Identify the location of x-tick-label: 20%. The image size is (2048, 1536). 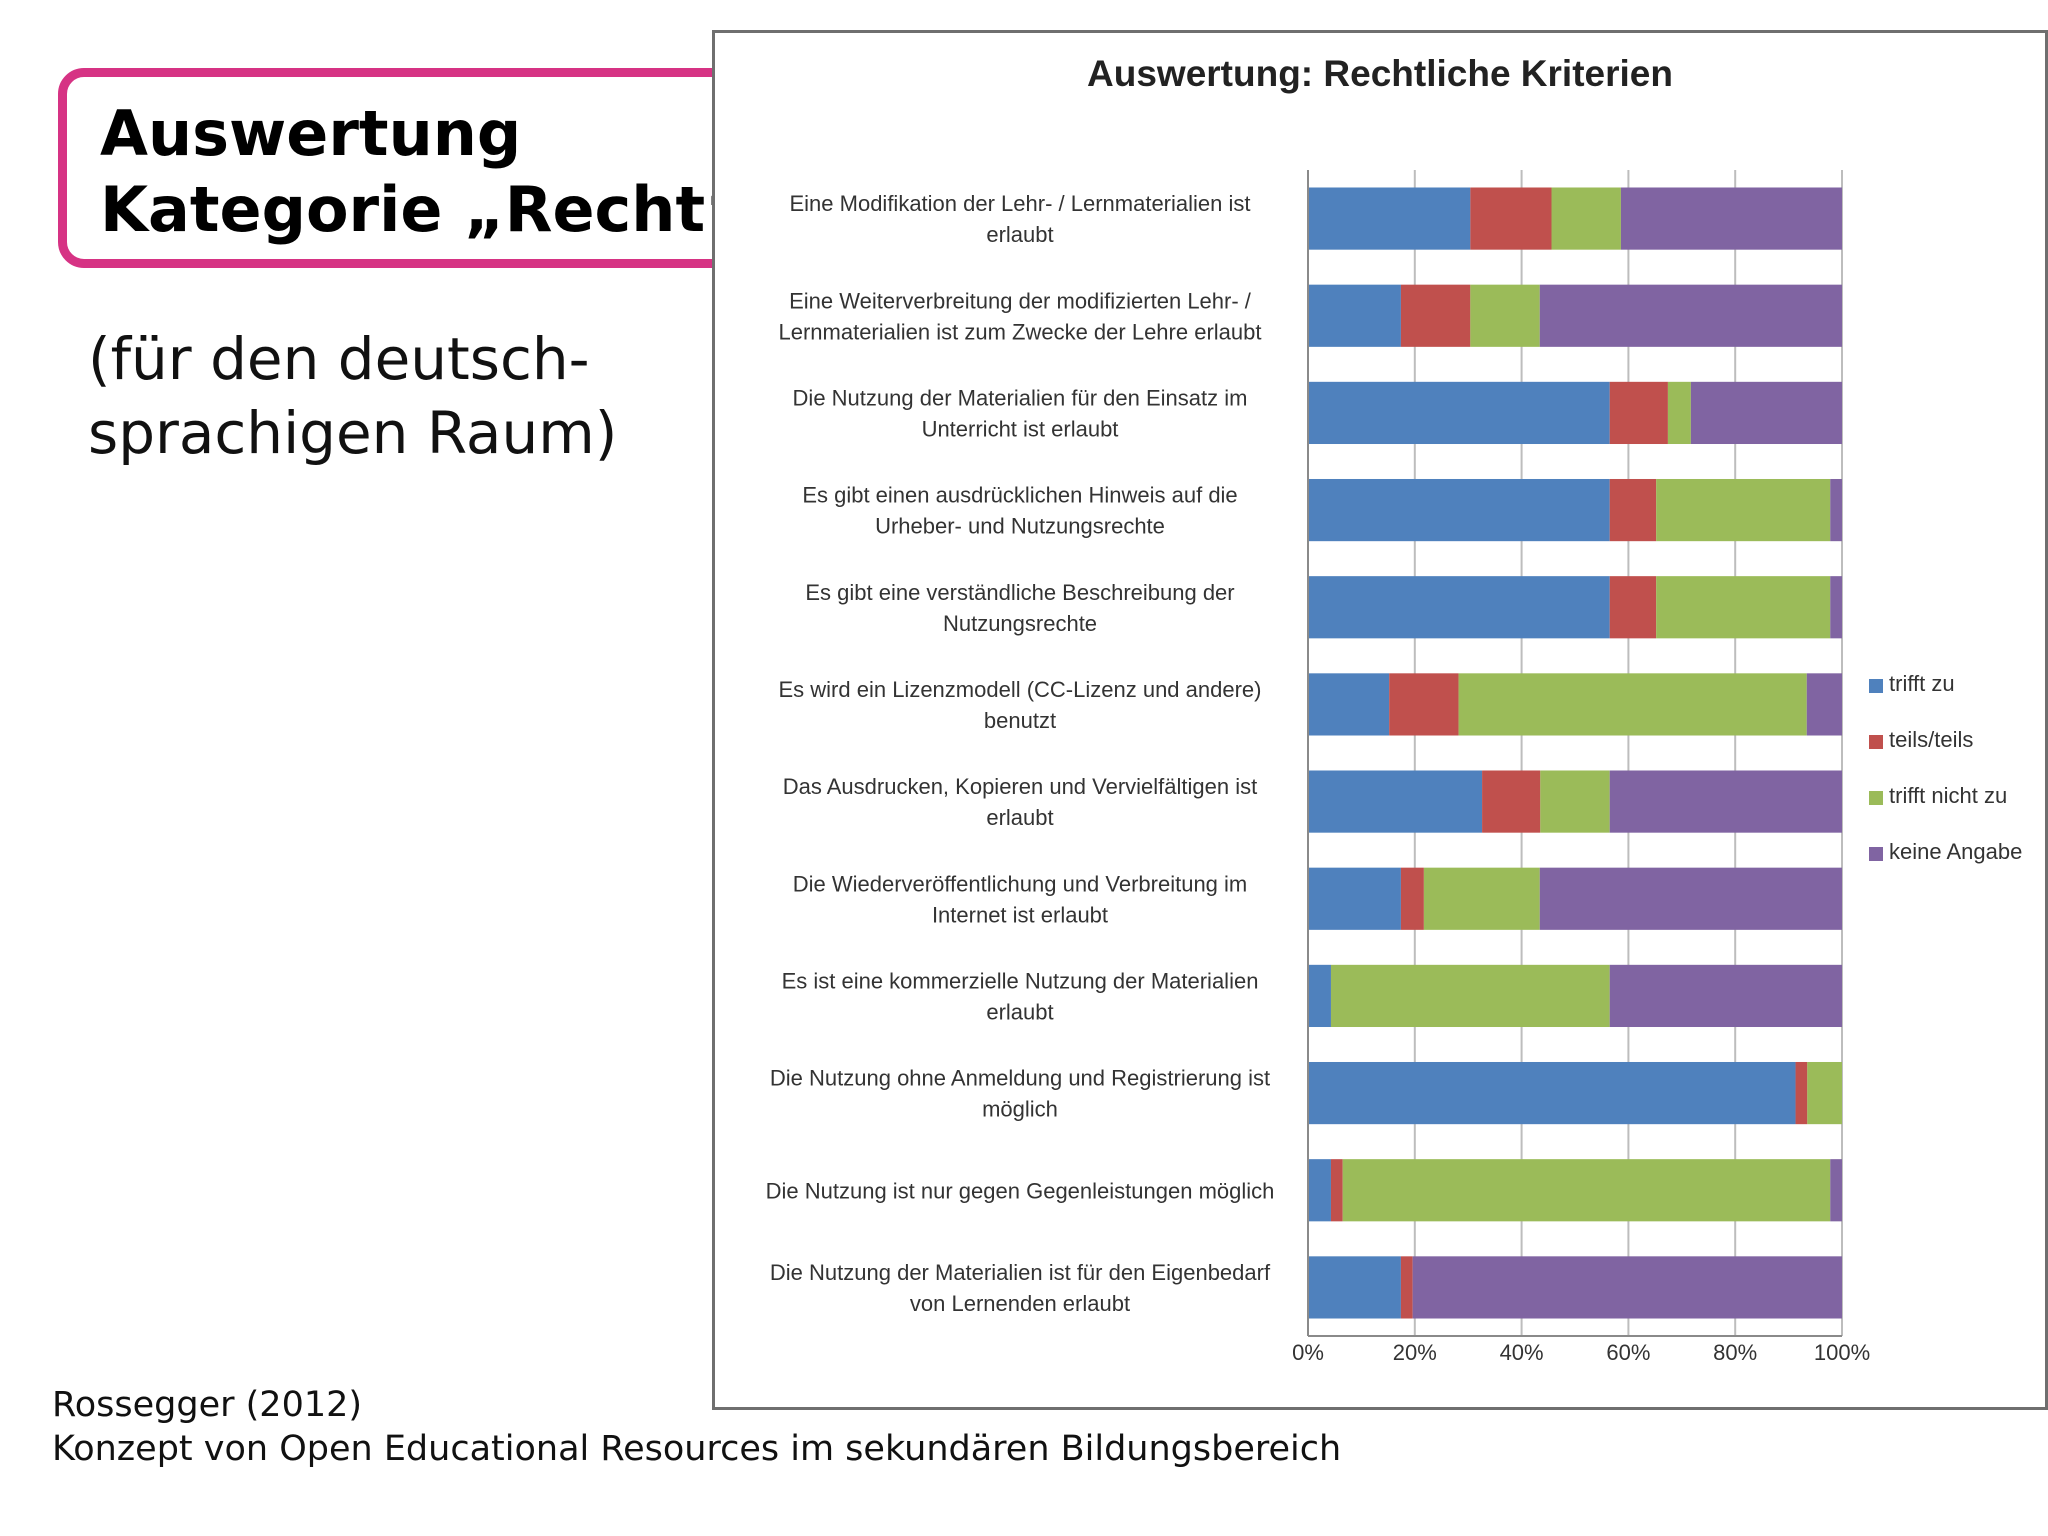
(1415, 1352).